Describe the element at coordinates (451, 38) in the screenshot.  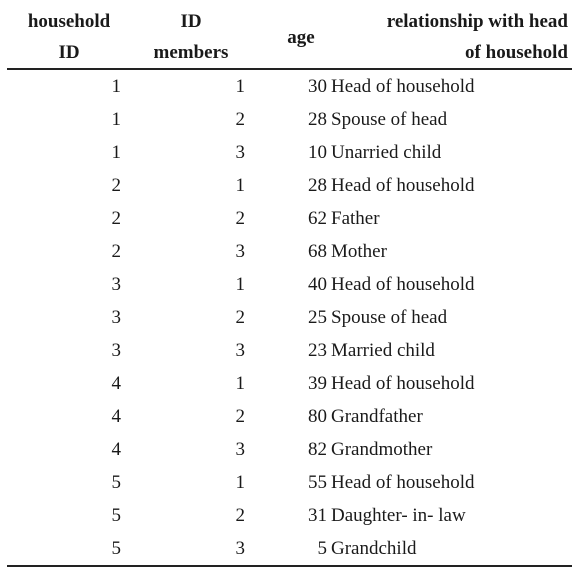
I see `header-relationship: relationship with head of household` at that location.